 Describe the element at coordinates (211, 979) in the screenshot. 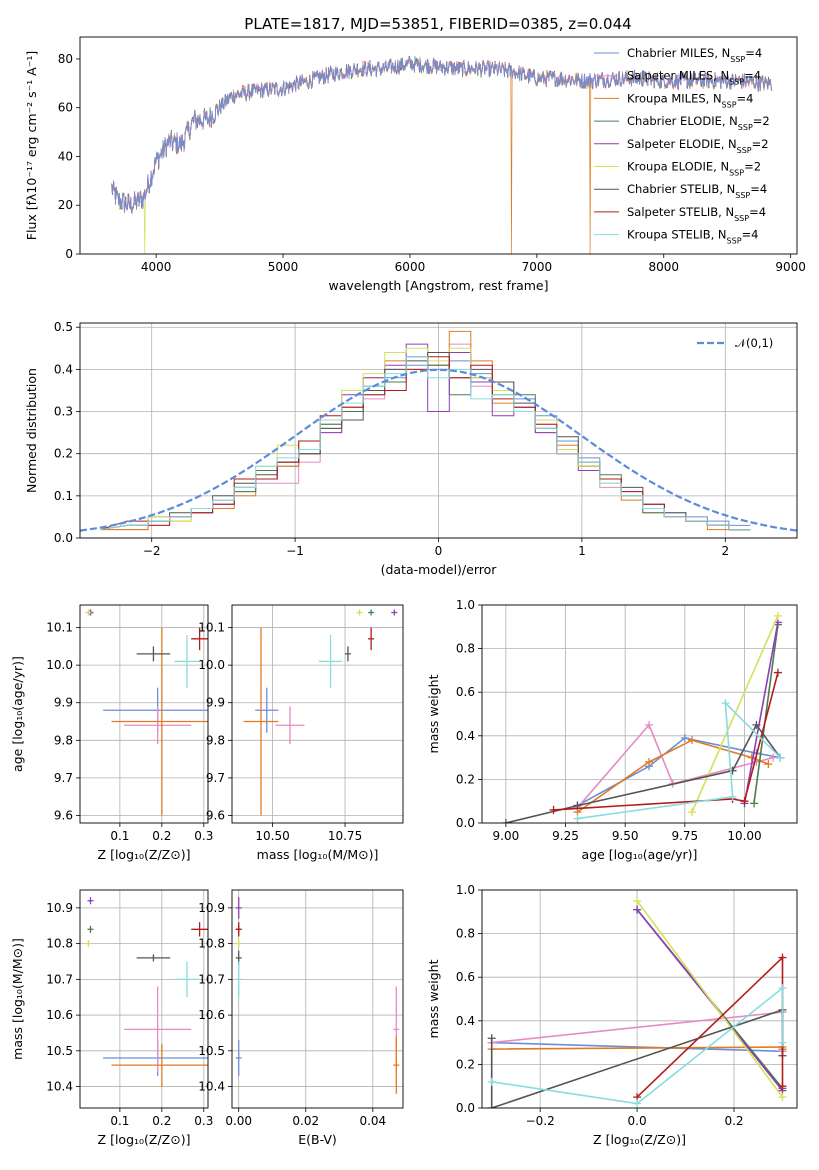

I see `y-tick-label: 10.7` at that location.